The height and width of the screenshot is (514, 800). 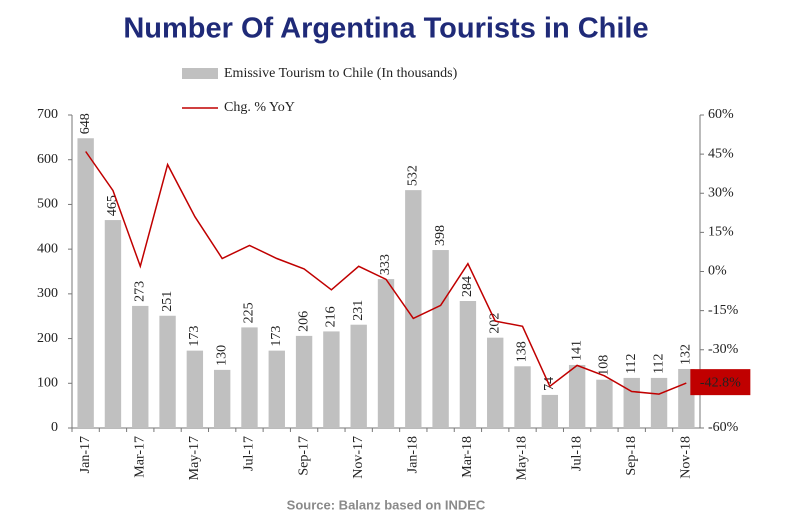 What do you see at coordinates (522, 458) in the screenshot?
I see `x-tick-label: May-18` at bounding box center [522, 458].